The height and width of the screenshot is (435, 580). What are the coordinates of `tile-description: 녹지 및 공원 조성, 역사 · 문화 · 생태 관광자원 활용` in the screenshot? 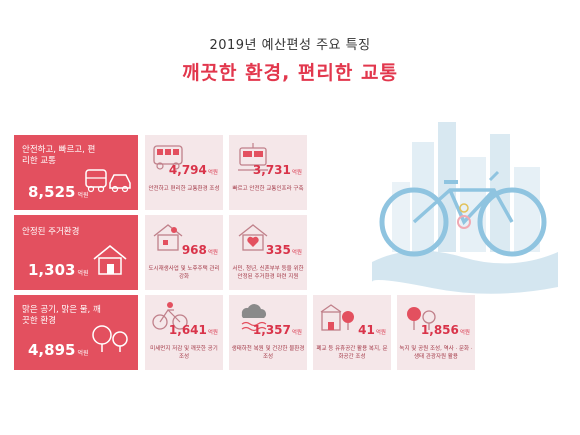 It's located at (436, 353).